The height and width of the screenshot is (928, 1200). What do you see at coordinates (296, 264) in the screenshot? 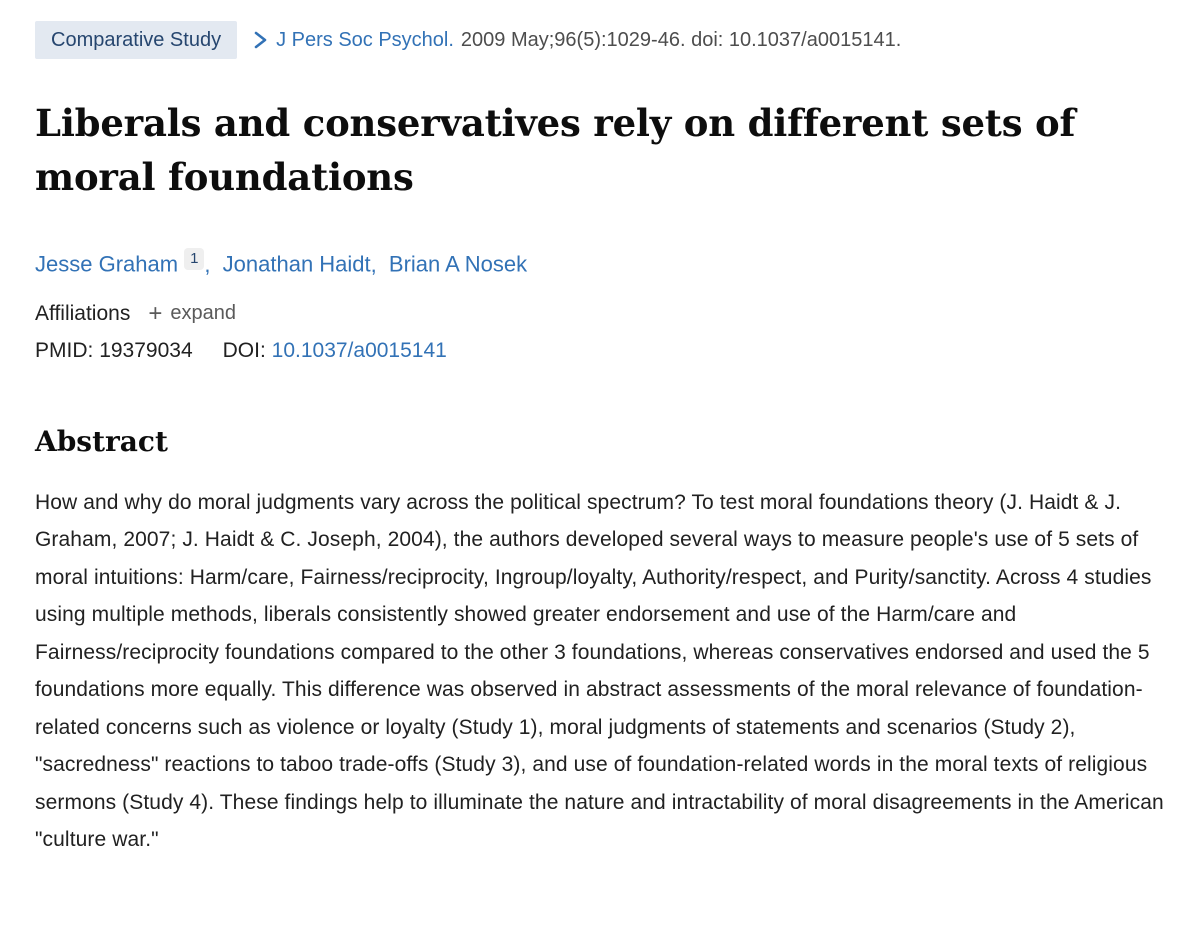
I see `author-link: Jonathan Haidt` at bounding box center [296, 264].